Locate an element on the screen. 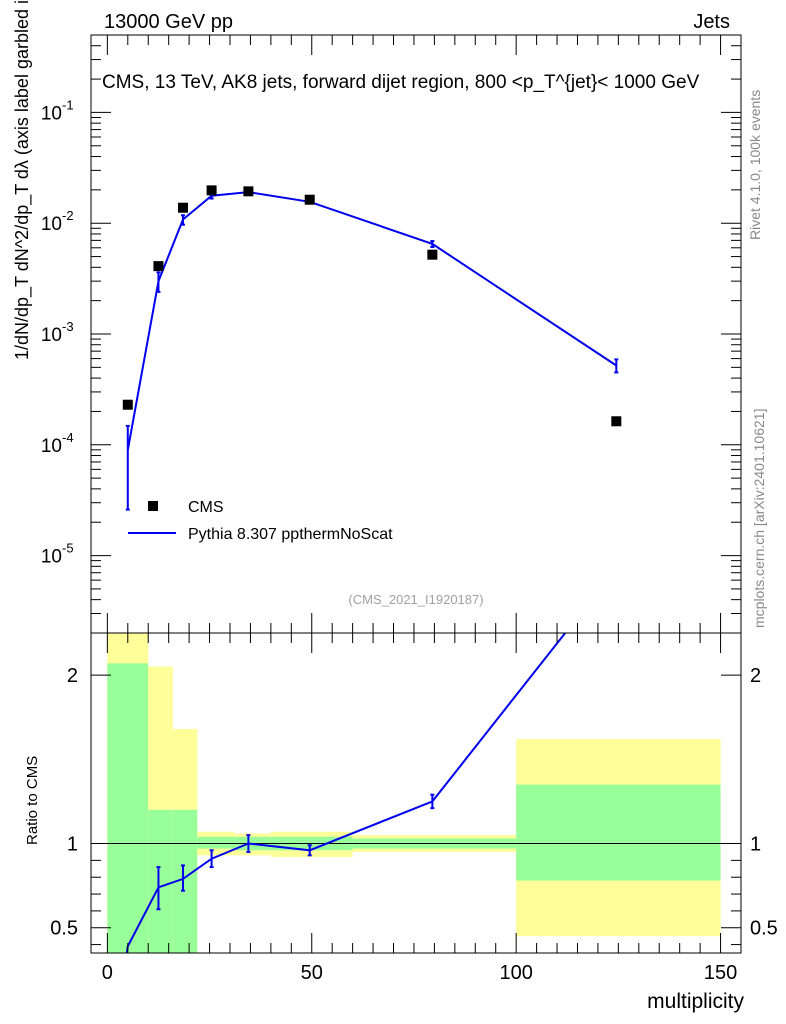  ratio-y-tick-label-right: 0.5 is located at coordinates (764, 929).